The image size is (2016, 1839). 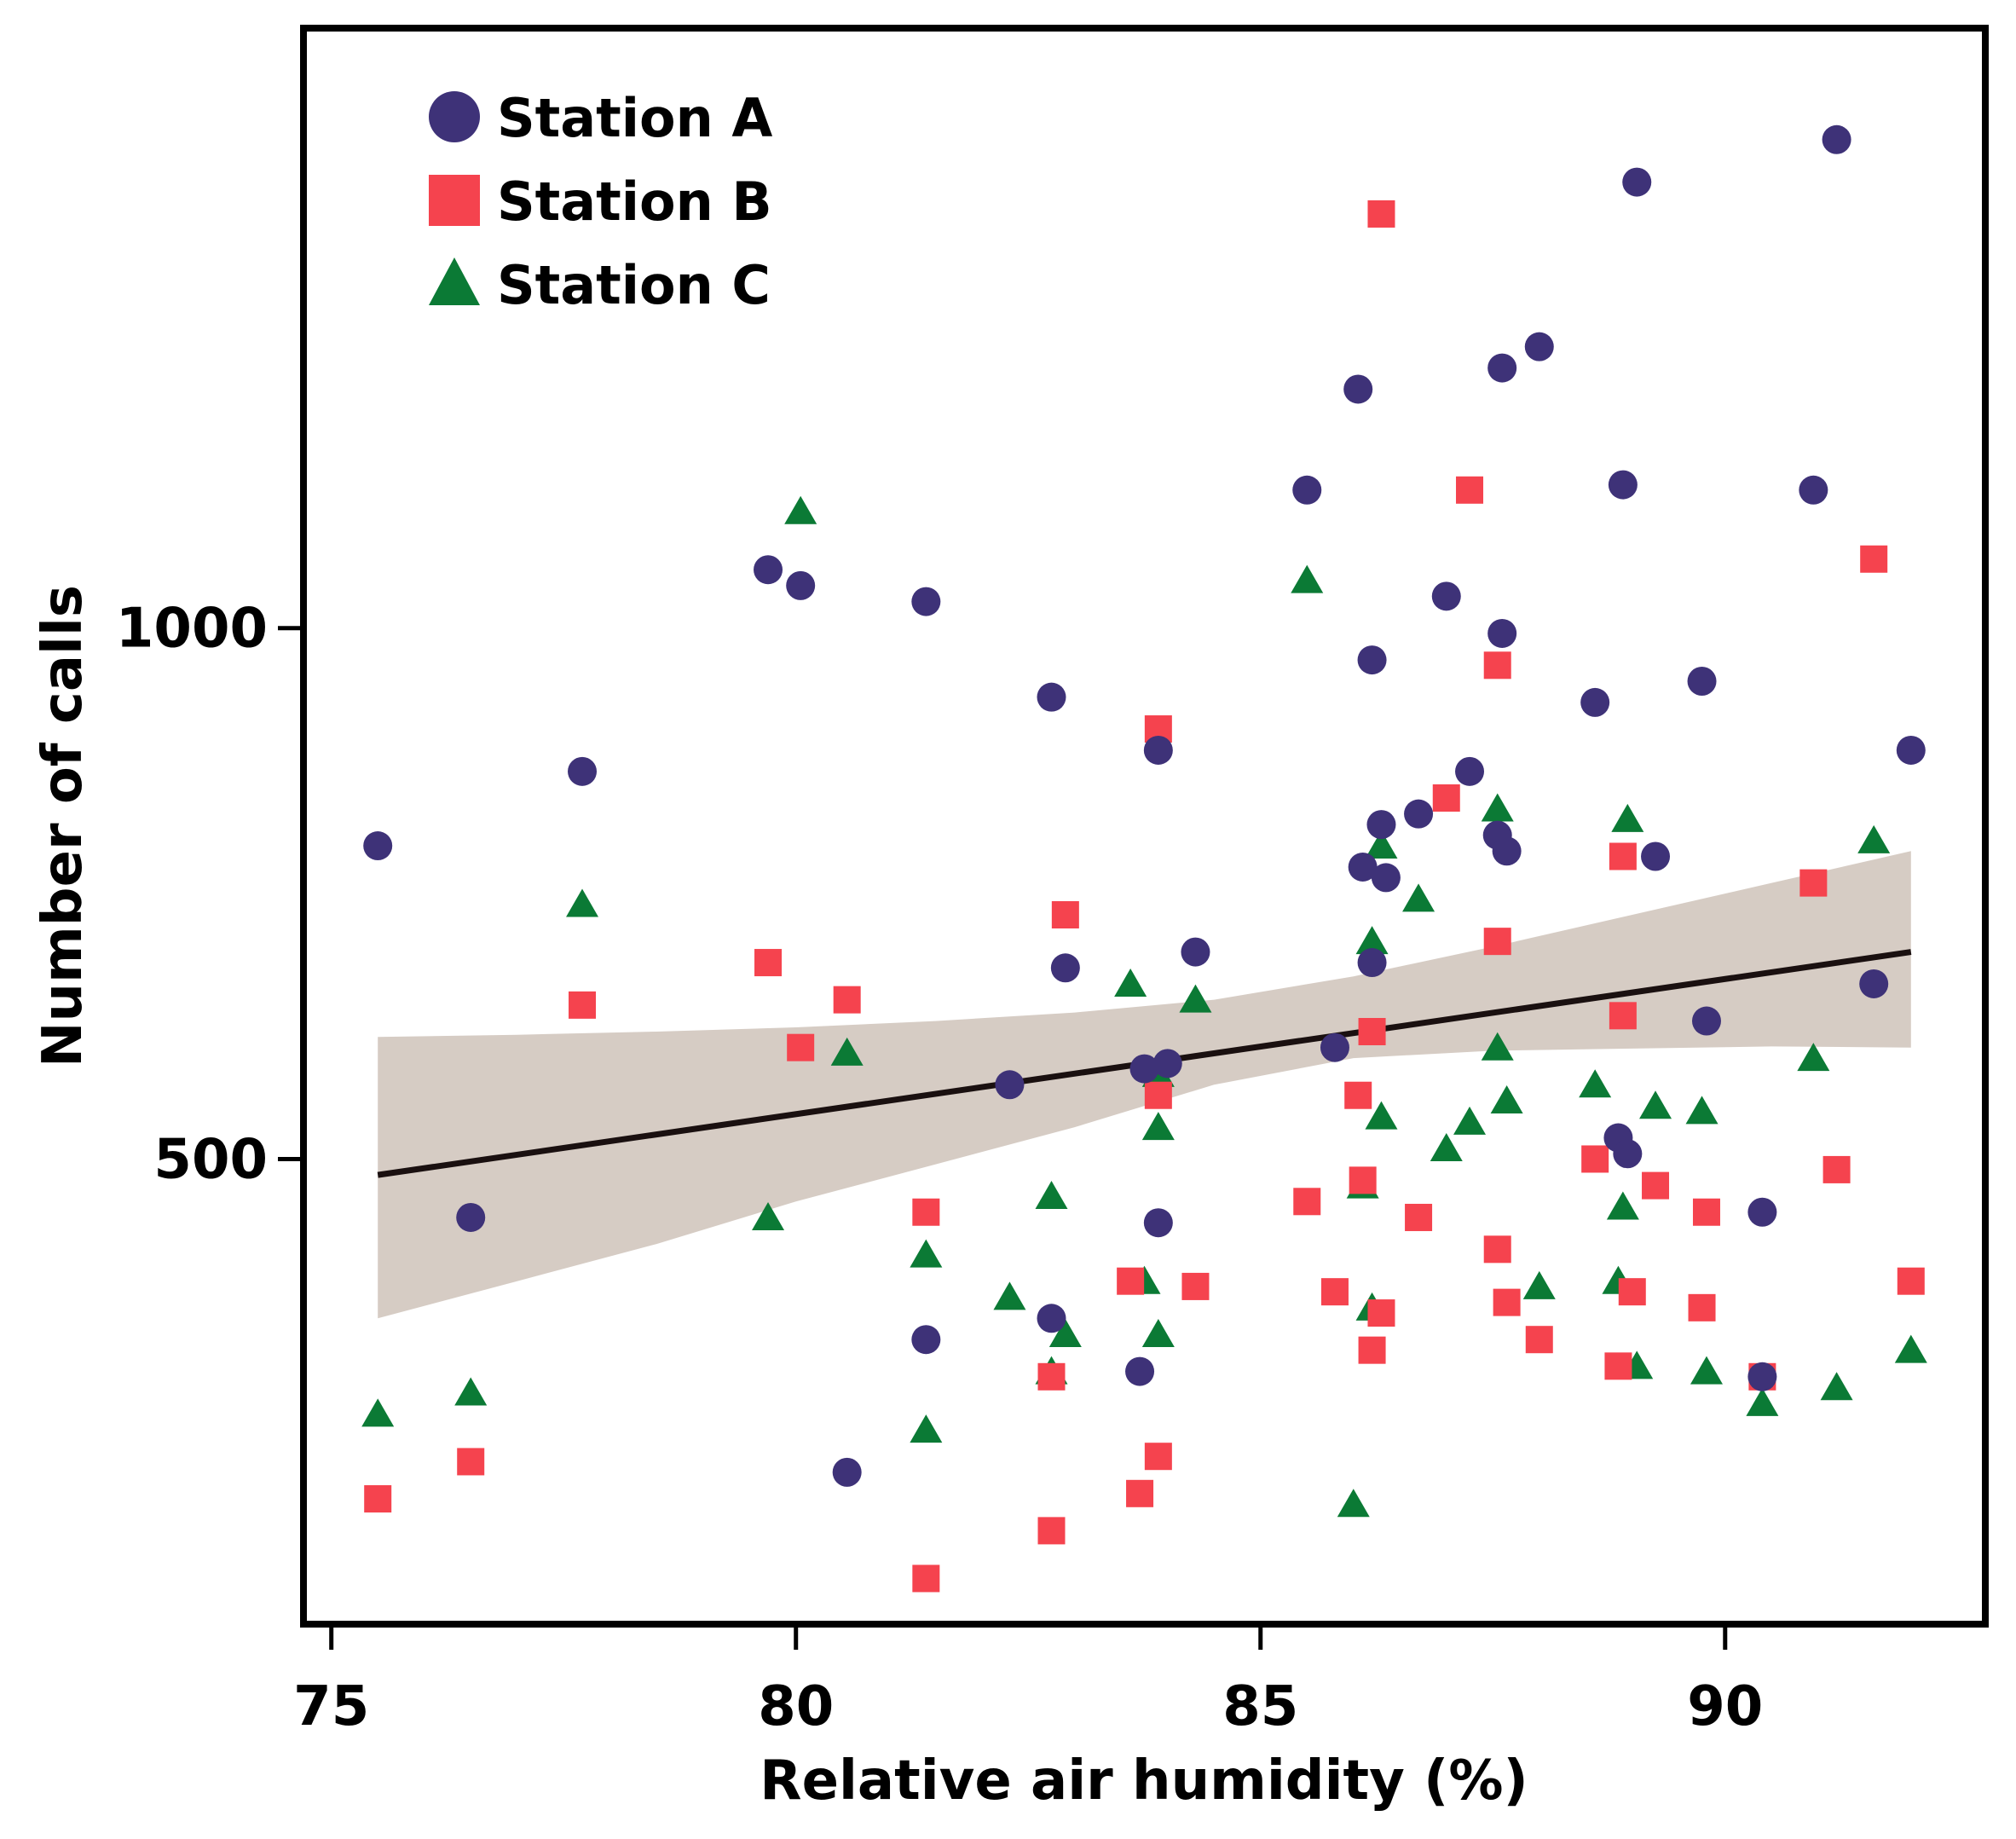 I want to click on legend-marker-station-b, so click(x=454, y=200).